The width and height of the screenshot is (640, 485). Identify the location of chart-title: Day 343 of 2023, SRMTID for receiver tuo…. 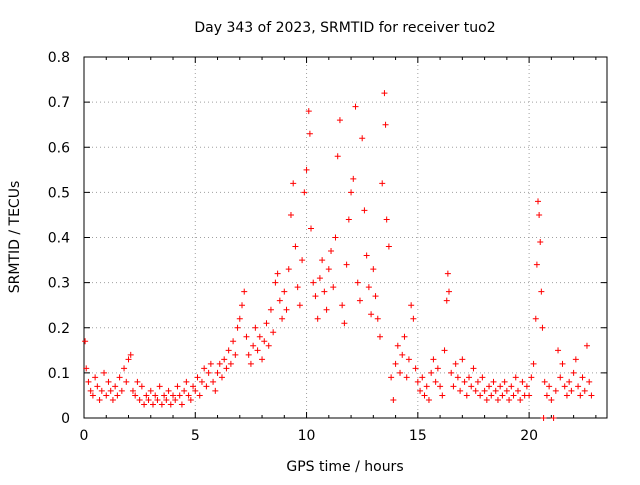
(344, 28).